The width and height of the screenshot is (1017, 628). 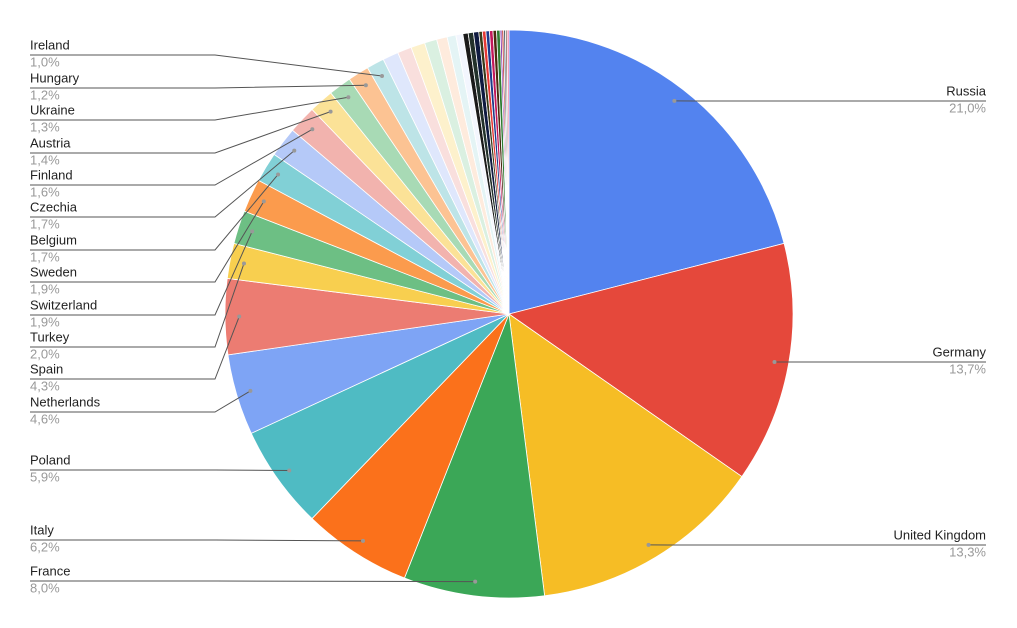 What do you see at coordinates (46, 368) in the screenshot?
I see `slice-label: Spain` at bounding box center [46, 368].